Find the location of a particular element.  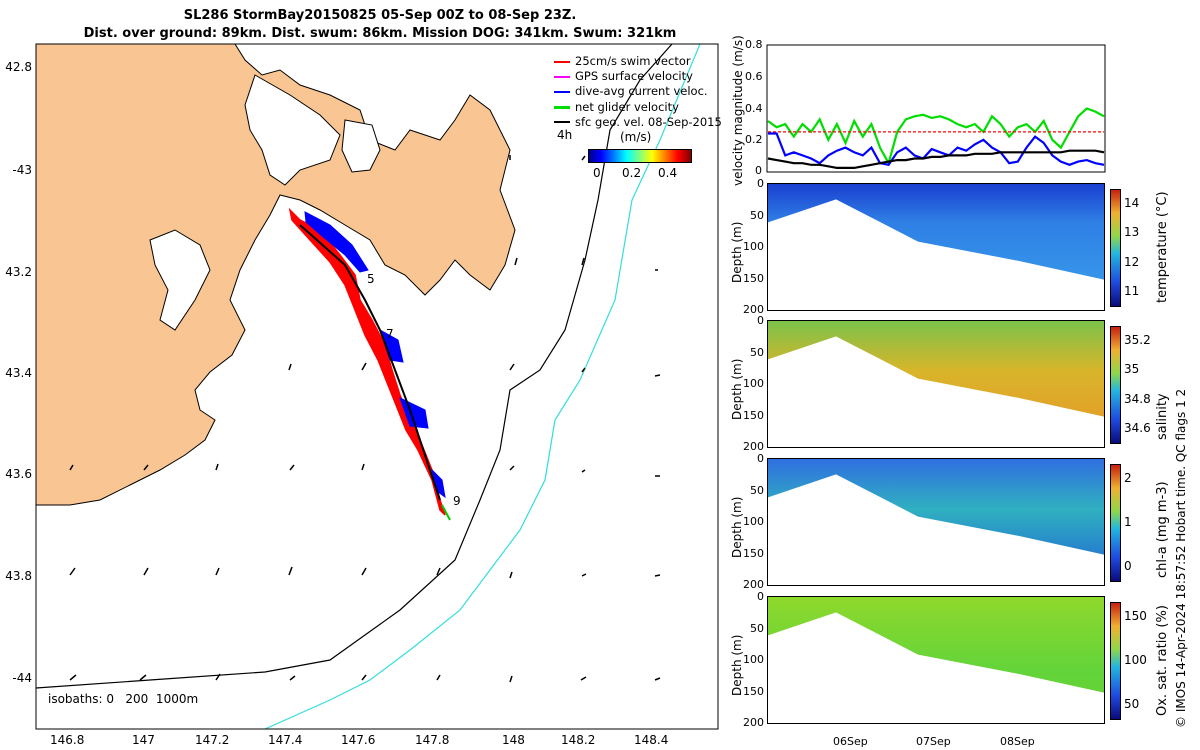

legend-item: GPS surface velocity is located at coordinates (638, 76).